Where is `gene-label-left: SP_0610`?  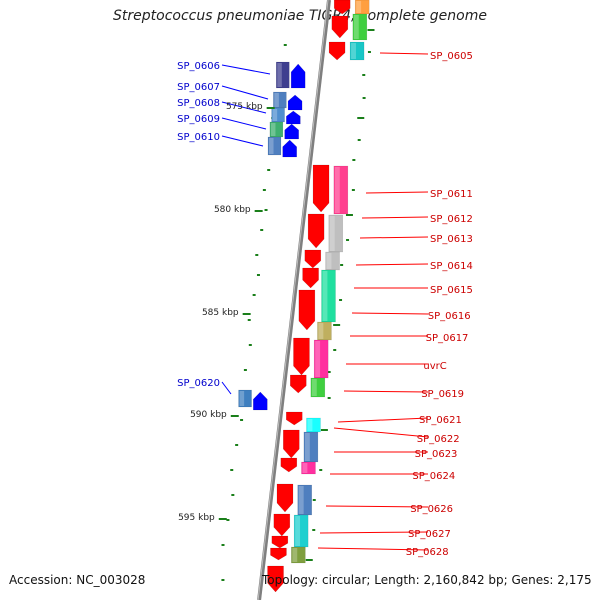
gene-label-left: SP_0610 is located at coordinates (198, 137).